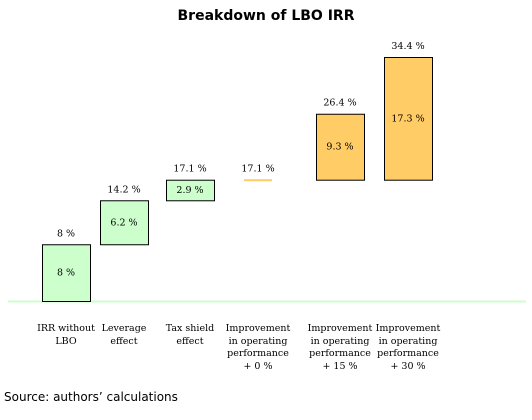  Describe the element at coordinates (189, 169) in the screenshot. I see `bar-3-total-label: 17.1 %` at that location.